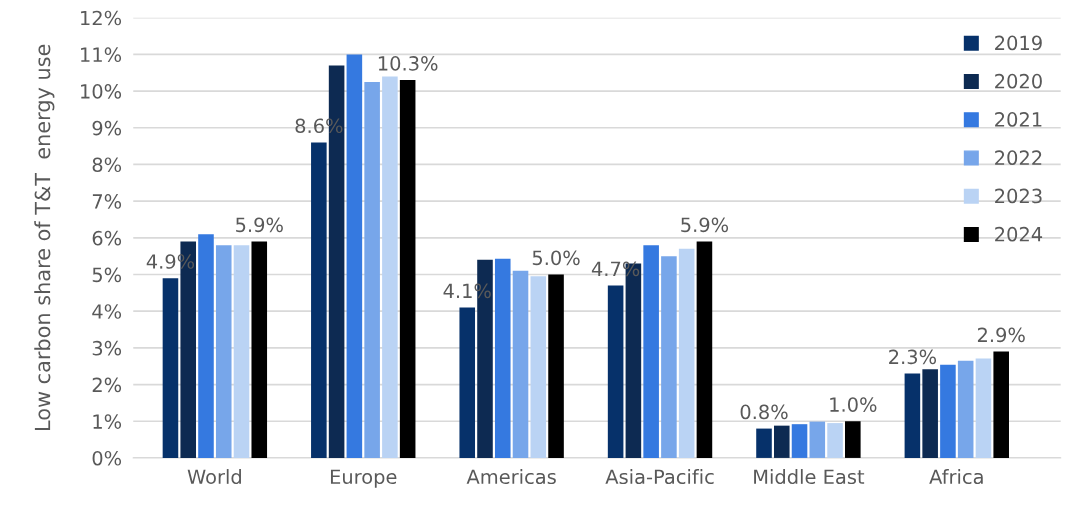 The width and height of the screenshot is (1066, 506). I want to click on x-tick-label: Asia-Pacific, so click(659, 477).